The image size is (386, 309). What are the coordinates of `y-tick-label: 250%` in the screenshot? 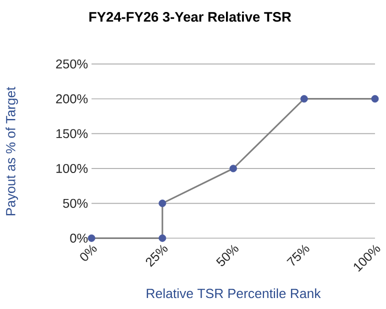 It's located at (72, 63).